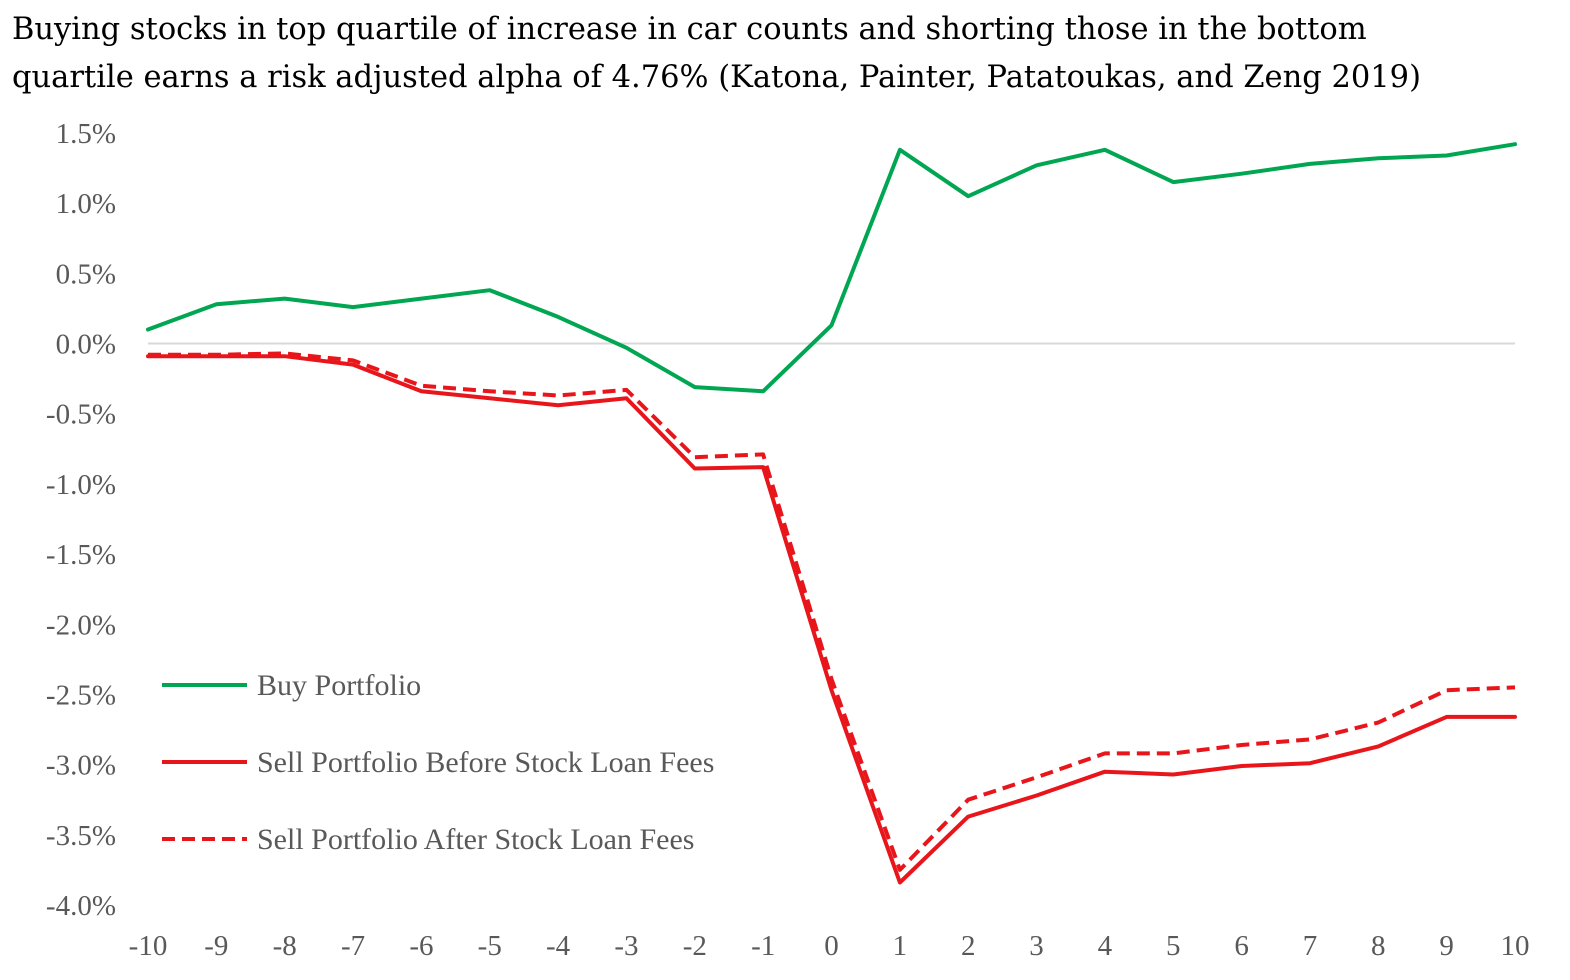 This screenshot has height=980, width=1570. What do you see at coordinates (558, 946) in the screenshot?
I see `x-tick-label: -4` at bounding box center [558, 946].